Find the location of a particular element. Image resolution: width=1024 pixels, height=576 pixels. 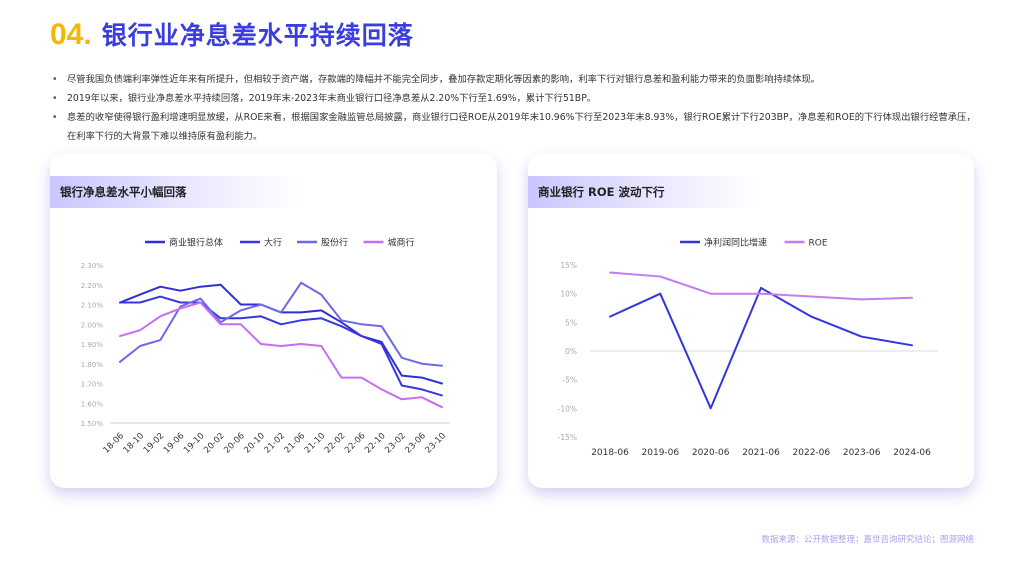

x-tick-label: 23-02 is located at coordinates (395, 443).